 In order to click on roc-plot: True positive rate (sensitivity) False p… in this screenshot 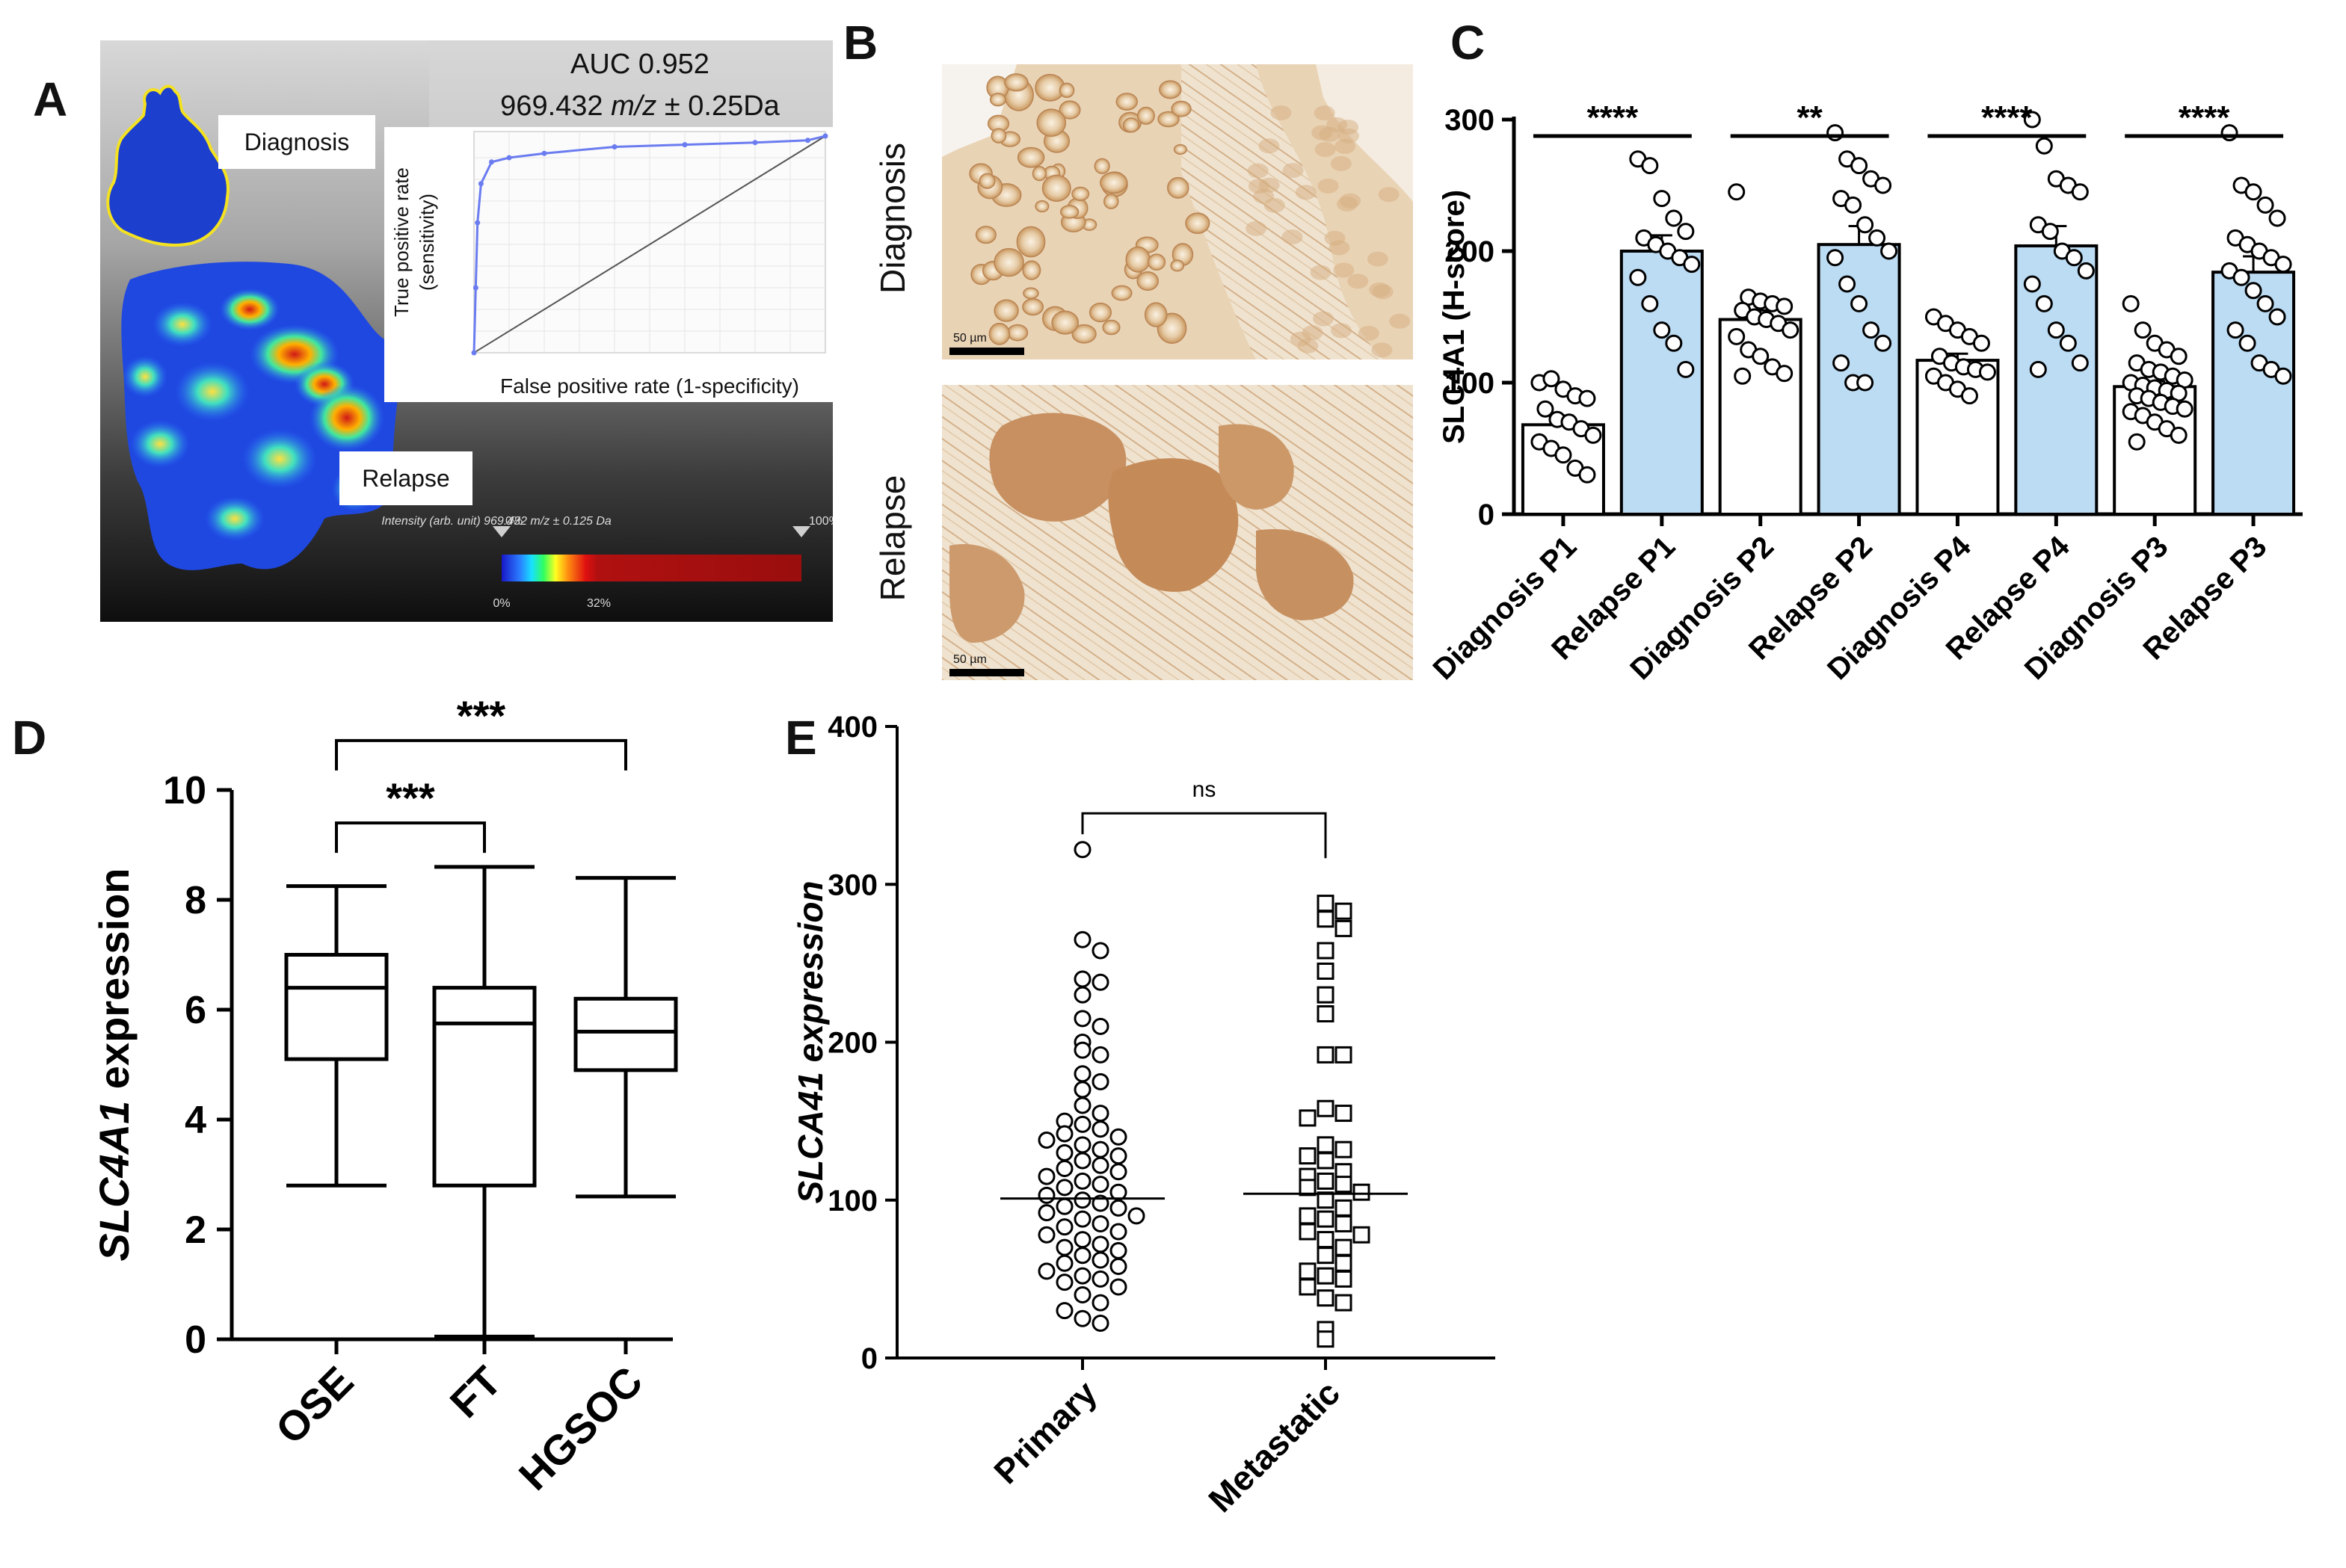, I will do `click(609, 264)`.